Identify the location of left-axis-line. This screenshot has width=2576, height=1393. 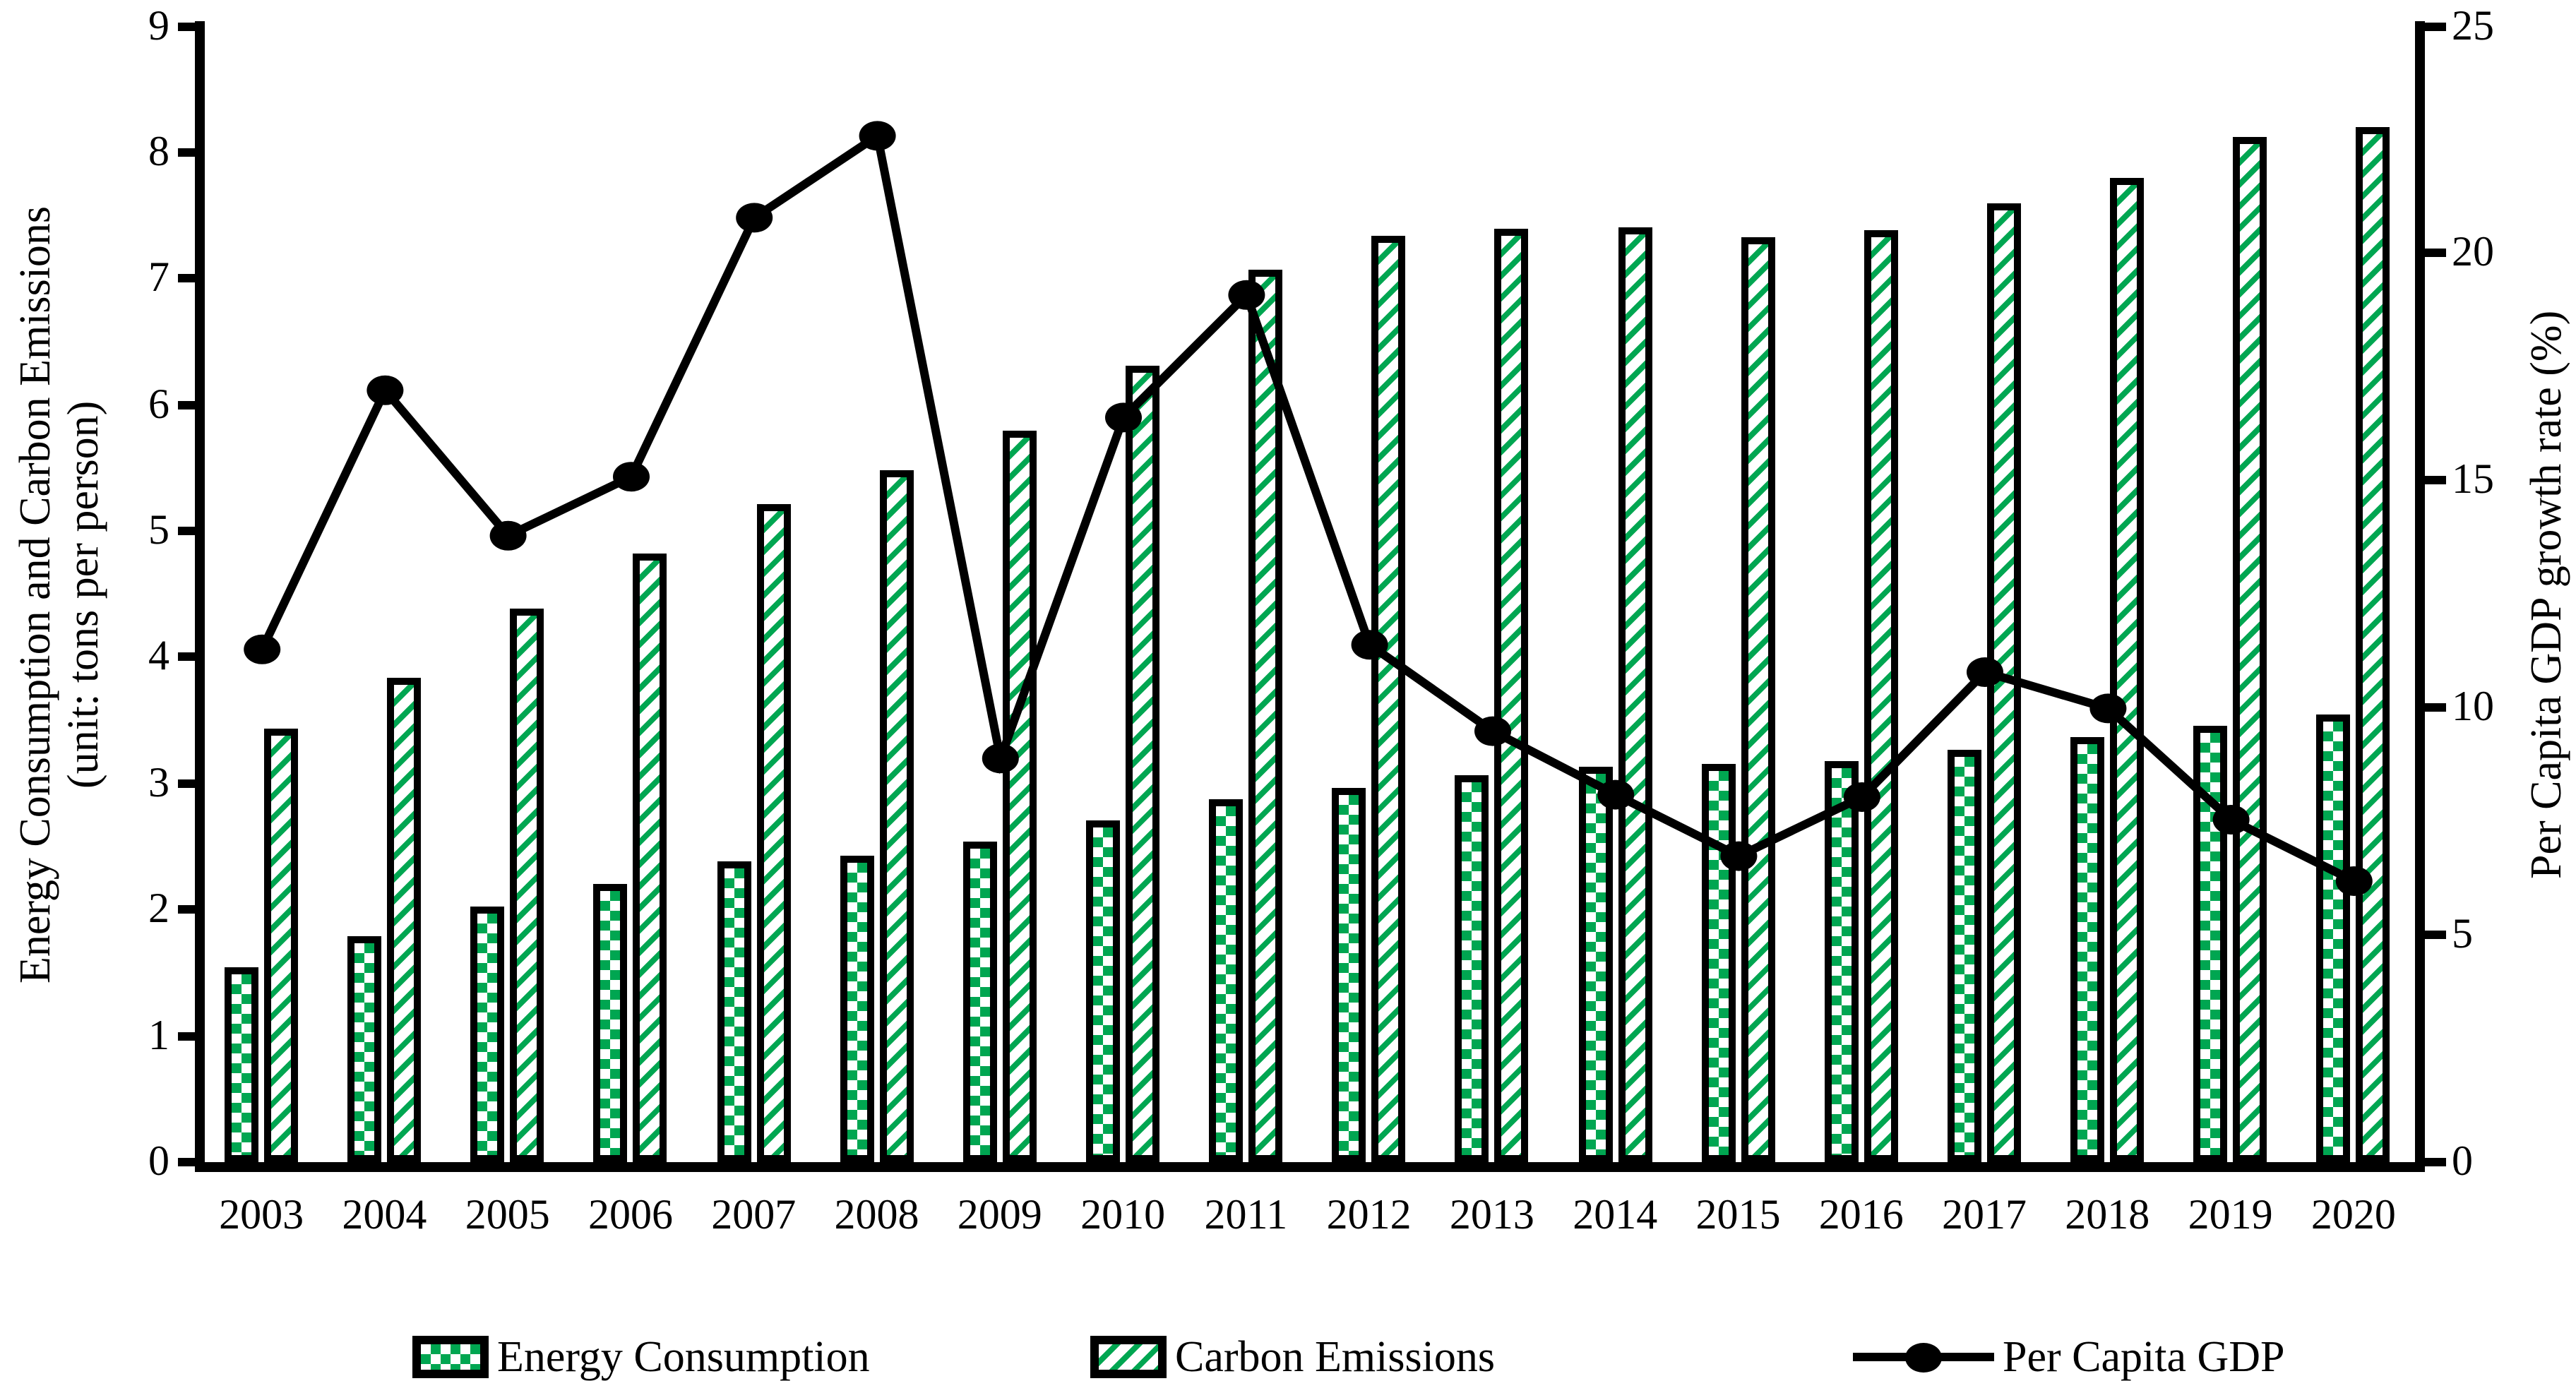
(200, 596).